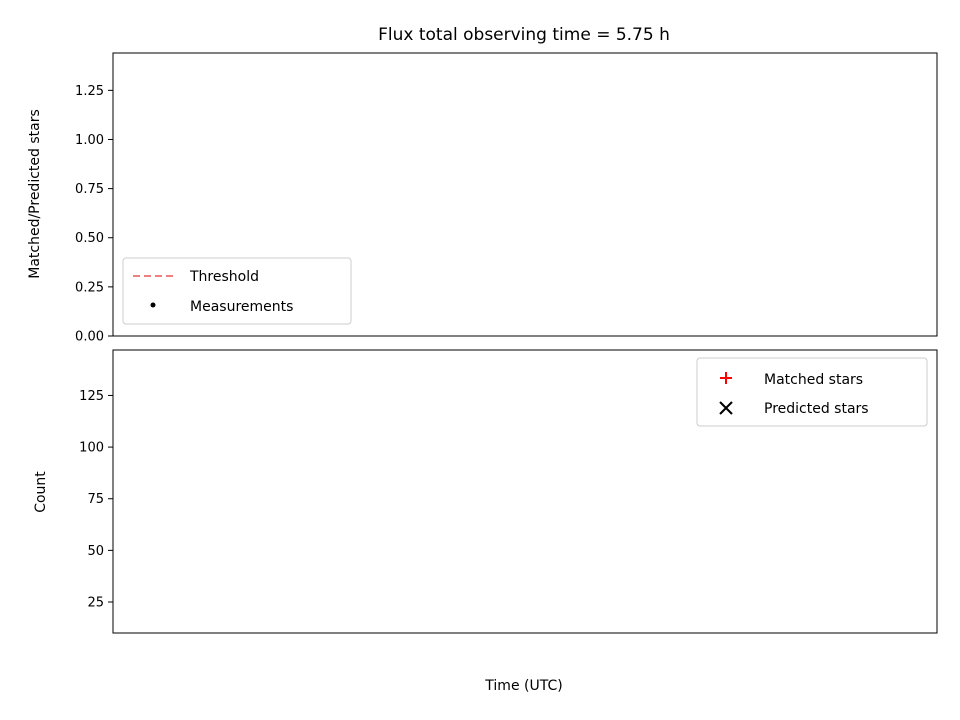  I want to click on x-axis-label: Time (UTC), so click(523, 686).